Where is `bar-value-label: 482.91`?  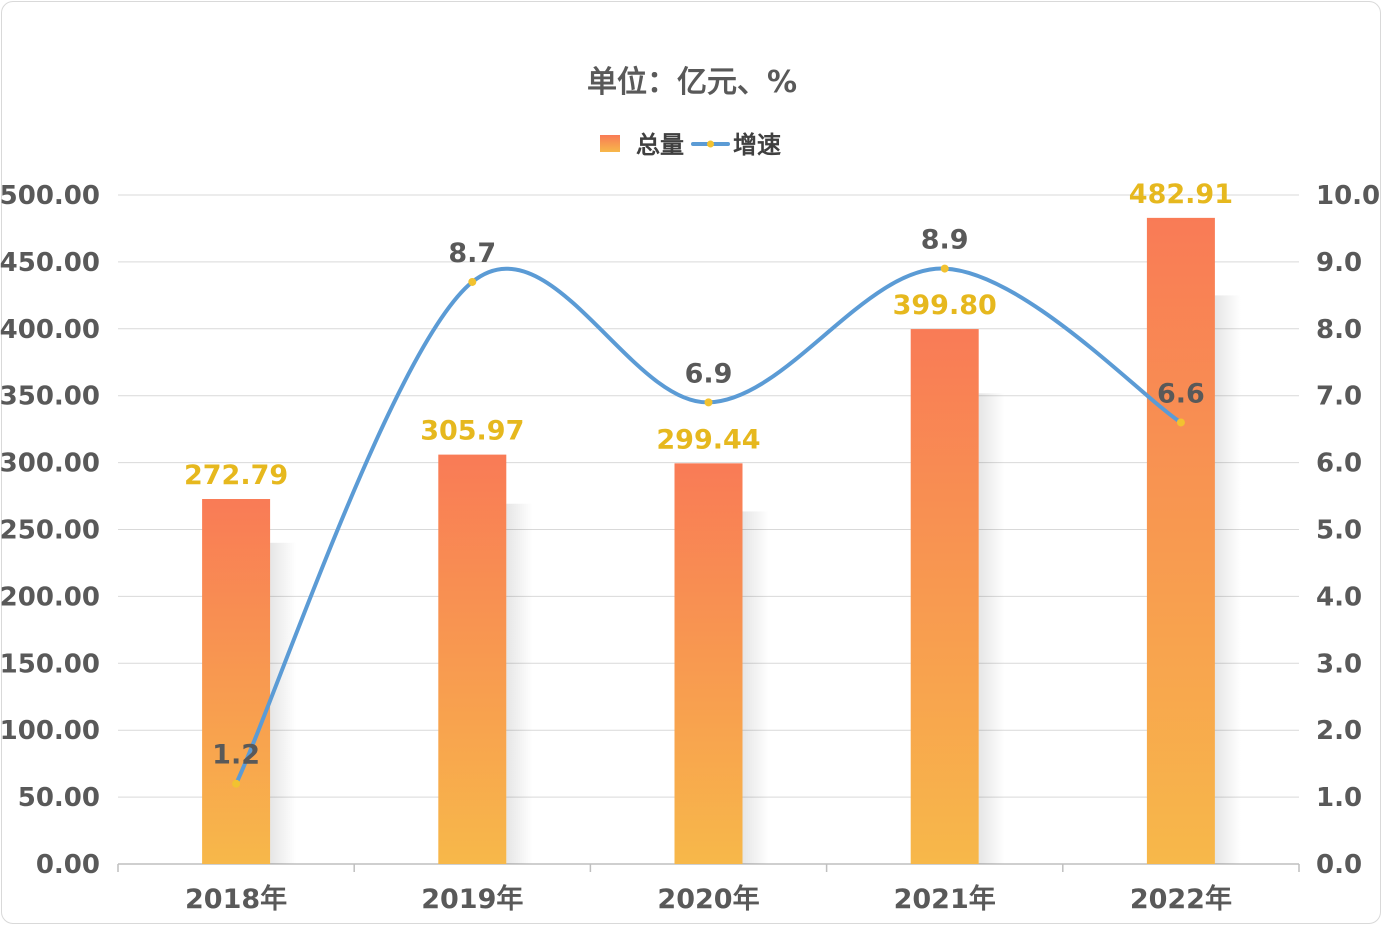 bar-value-label: 482.91 is located at coordinates (1181, 194).